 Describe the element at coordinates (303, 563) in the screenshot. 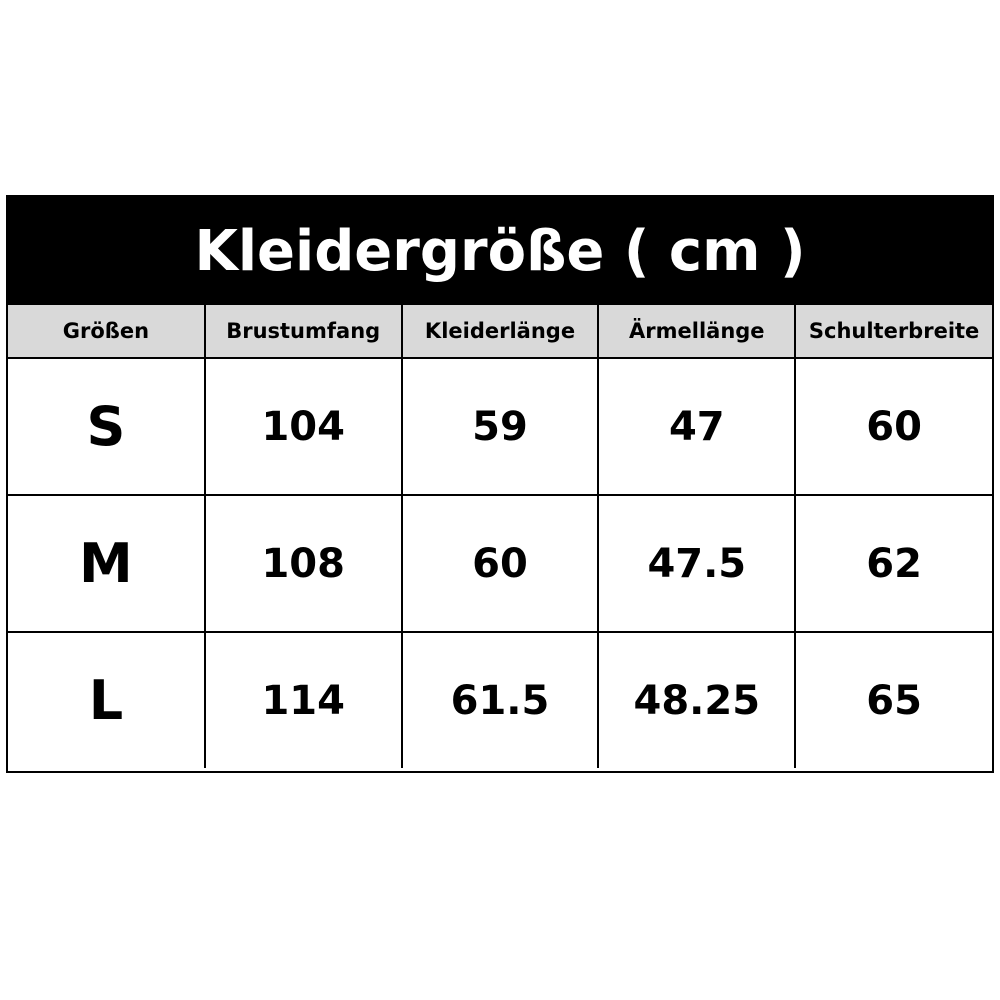

I see `brustumfang-value: 108` at that location.